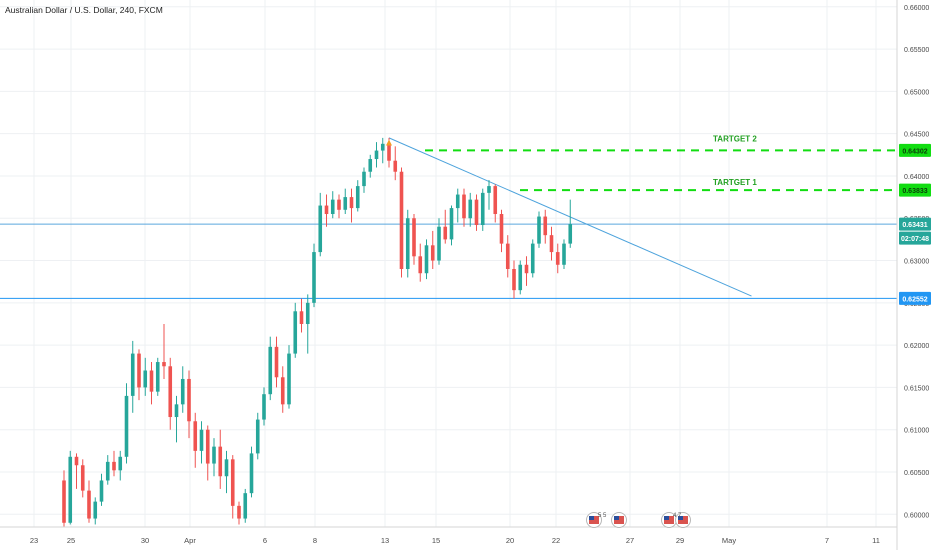 The height and width of the screenshot is (555, 932). I want to click on support-price-tag-bg, so click(915, 298).